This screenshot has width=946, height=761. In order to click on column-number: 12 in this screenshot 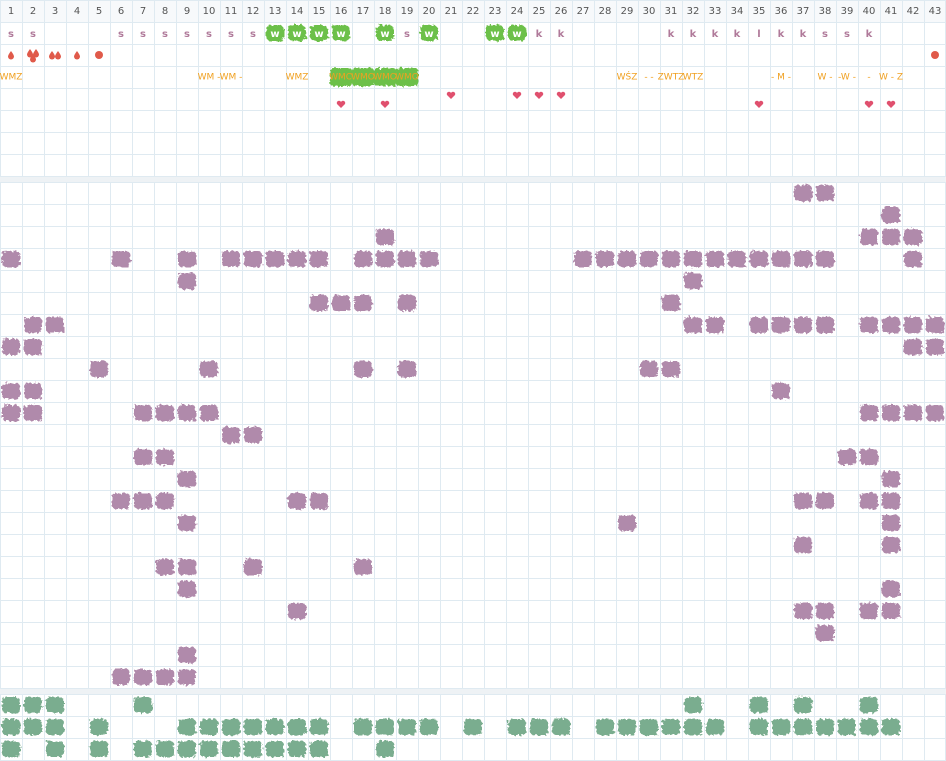, I will do `click(253, 11)`.